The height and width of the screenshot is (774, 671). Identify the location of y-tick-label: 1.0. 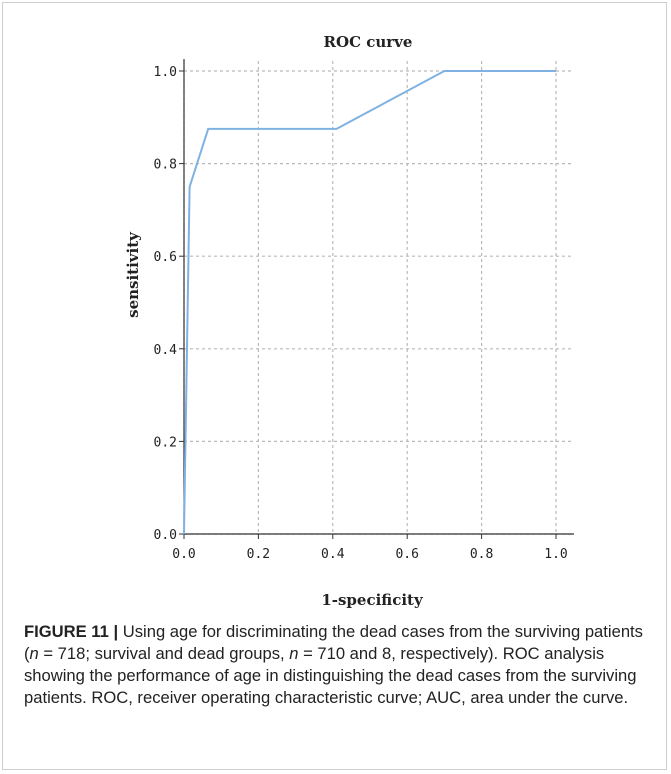
(165, 72).